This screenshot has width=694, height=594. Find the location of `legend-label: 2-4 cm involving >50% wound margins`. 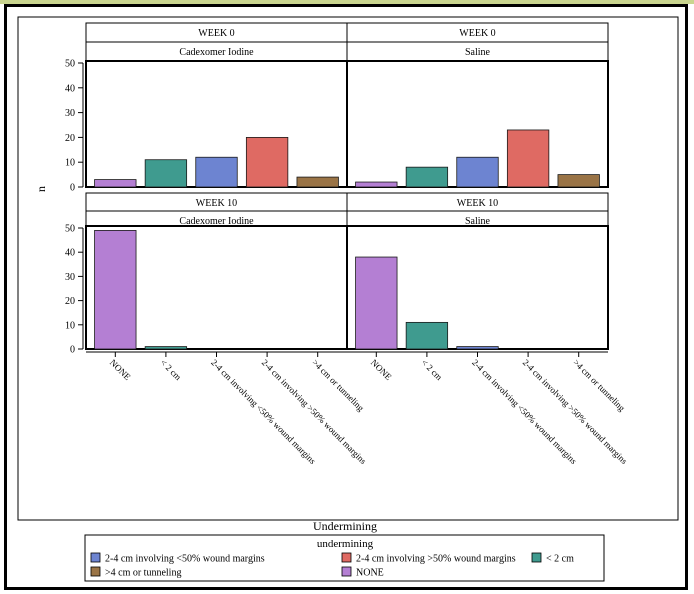

legend-label: 2-4 cm involving >50% wound margins is located at coordinates (436, 559).